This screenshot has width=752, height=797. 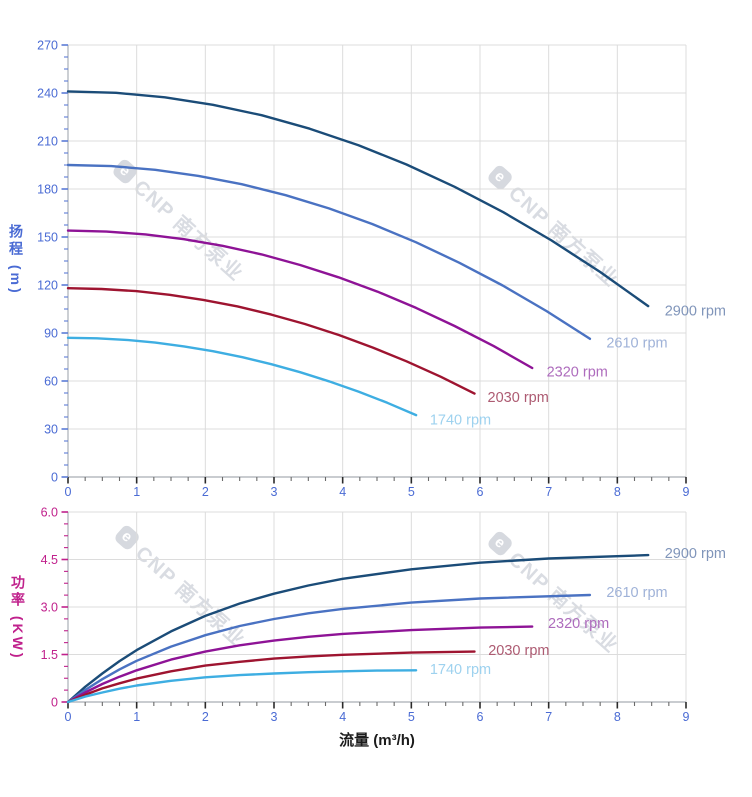 What do you see at coordinates (47, 237) in the screenshot?
I see `y-tick-label: 150` at bounding box center [47, 237].